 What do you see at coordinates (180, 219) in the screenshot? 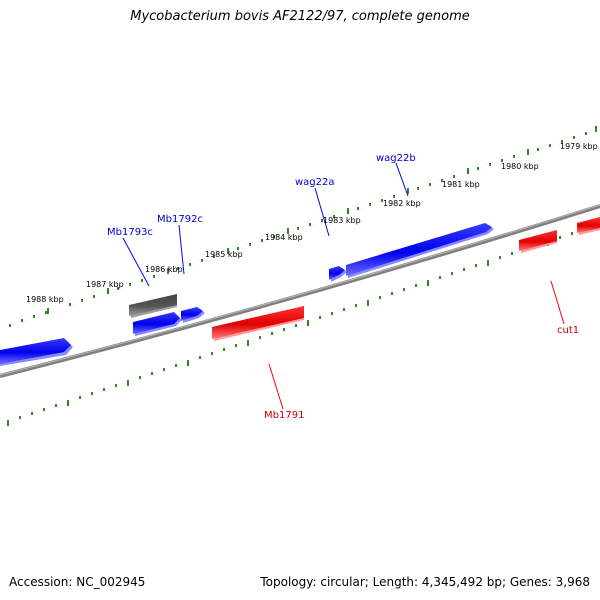
I see `gene-label-mb1792c: Mb1792c` at bounding box center [180, 219].